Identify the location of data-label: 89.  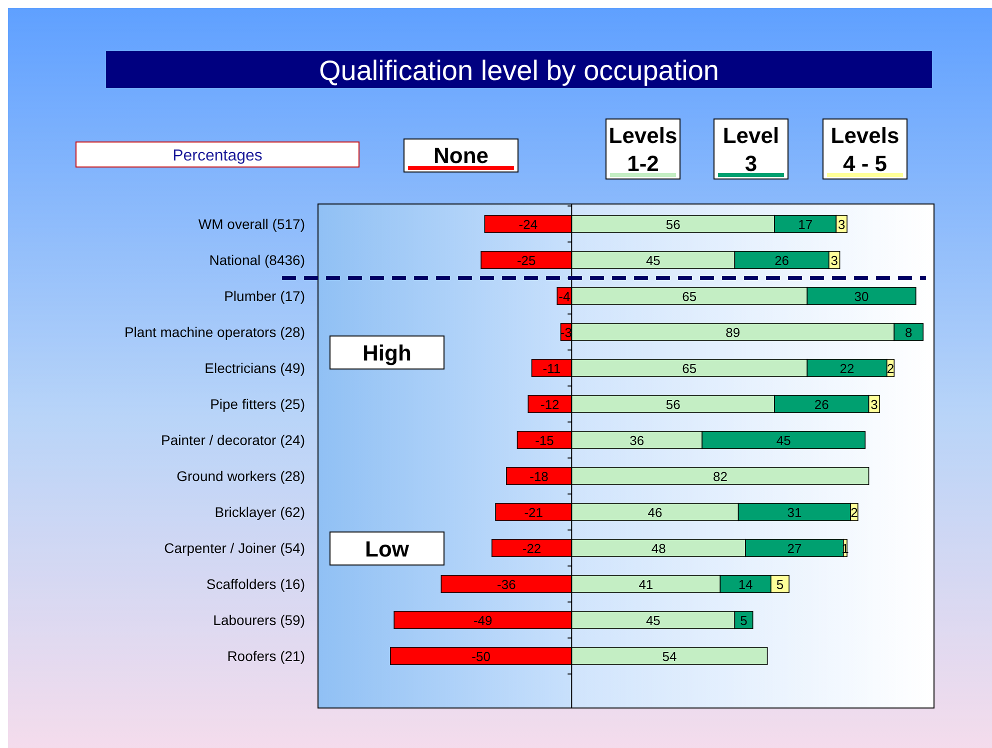
(733, 332).